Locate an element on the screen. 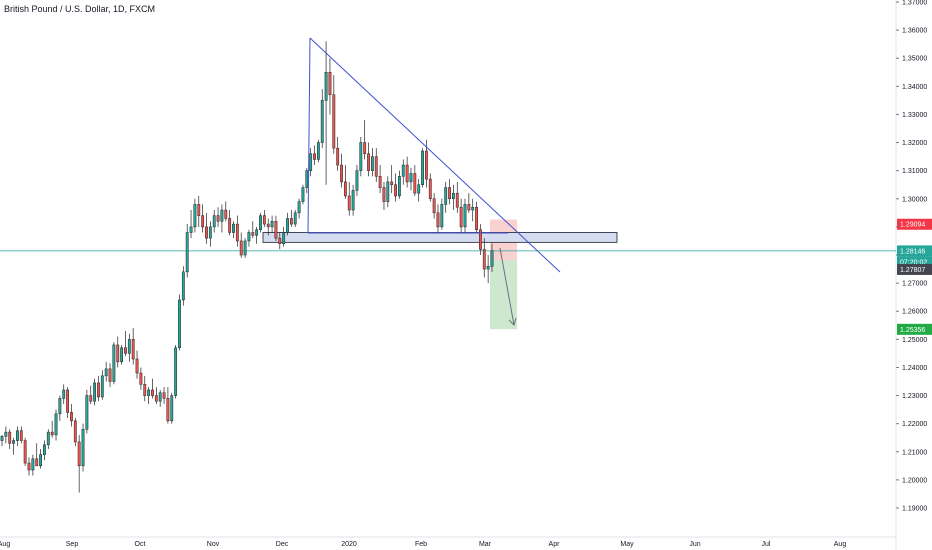 This screenshot has height=550, width=932. triangle-left-edge is located at coordinates (309, 135).